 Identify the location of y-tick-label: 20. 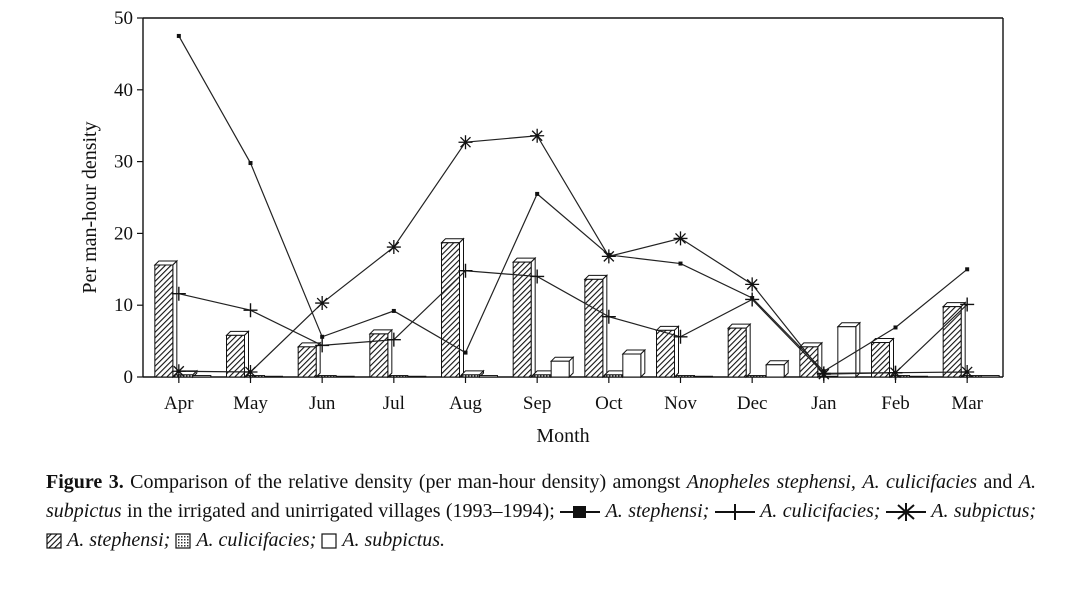
(123, 233).